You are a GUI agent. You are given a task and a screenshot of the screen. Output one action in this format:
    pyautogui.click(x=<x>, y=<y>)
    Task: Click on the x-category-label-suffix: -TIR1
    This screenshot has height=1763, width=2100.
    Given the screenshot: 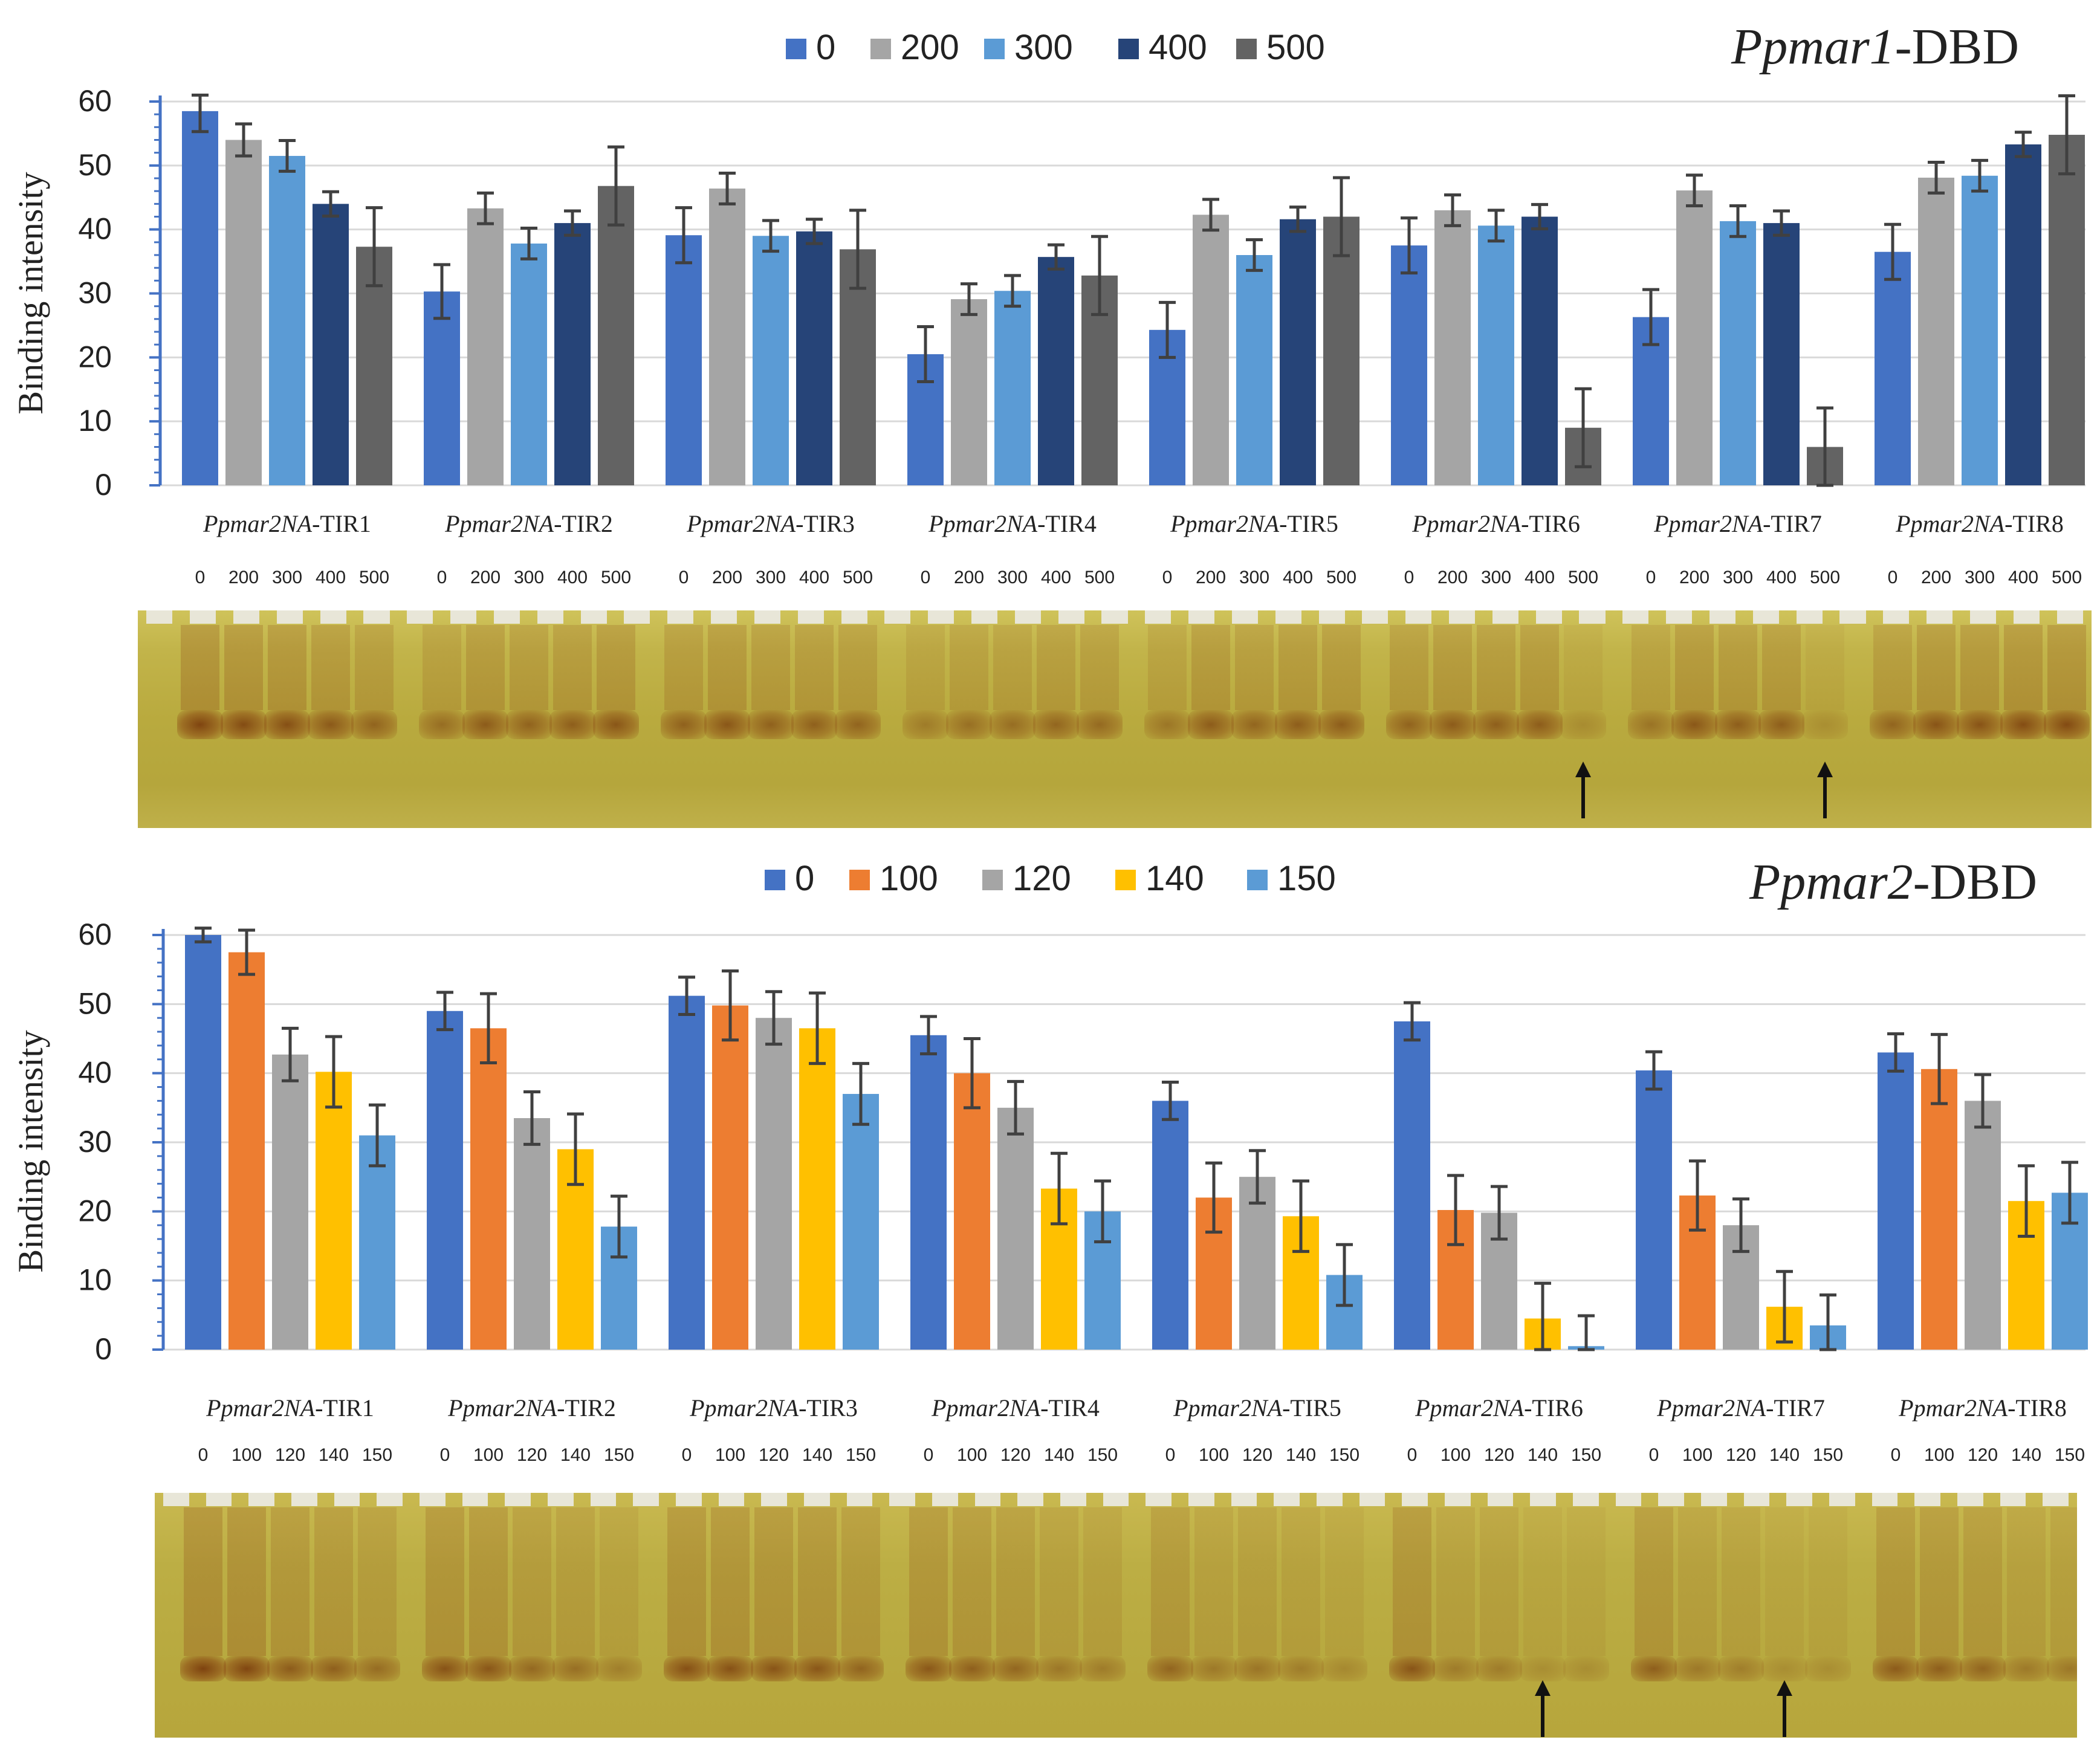 What is the action you would take?
    pyautogui.click(x=341, y=523)
    